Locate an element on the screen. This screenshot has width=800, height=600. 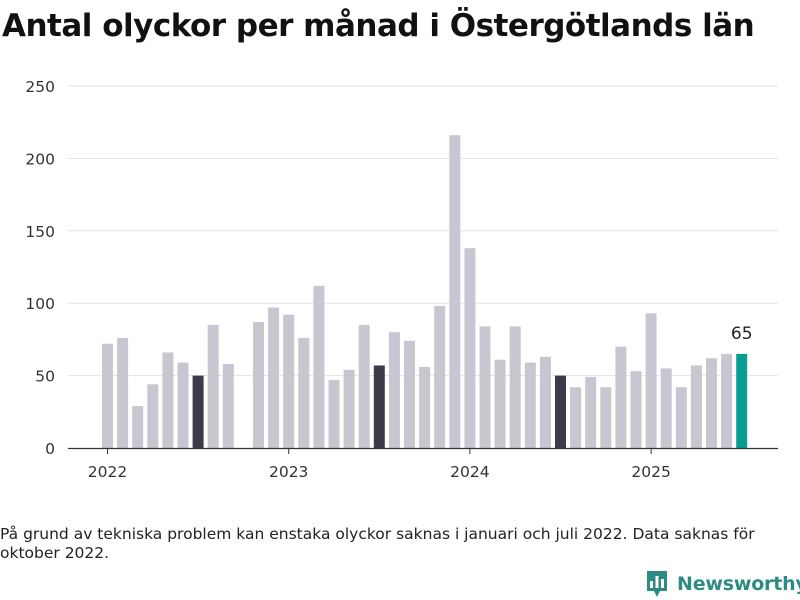
y-tick-label: 50 is located at coordinates (45, 377).